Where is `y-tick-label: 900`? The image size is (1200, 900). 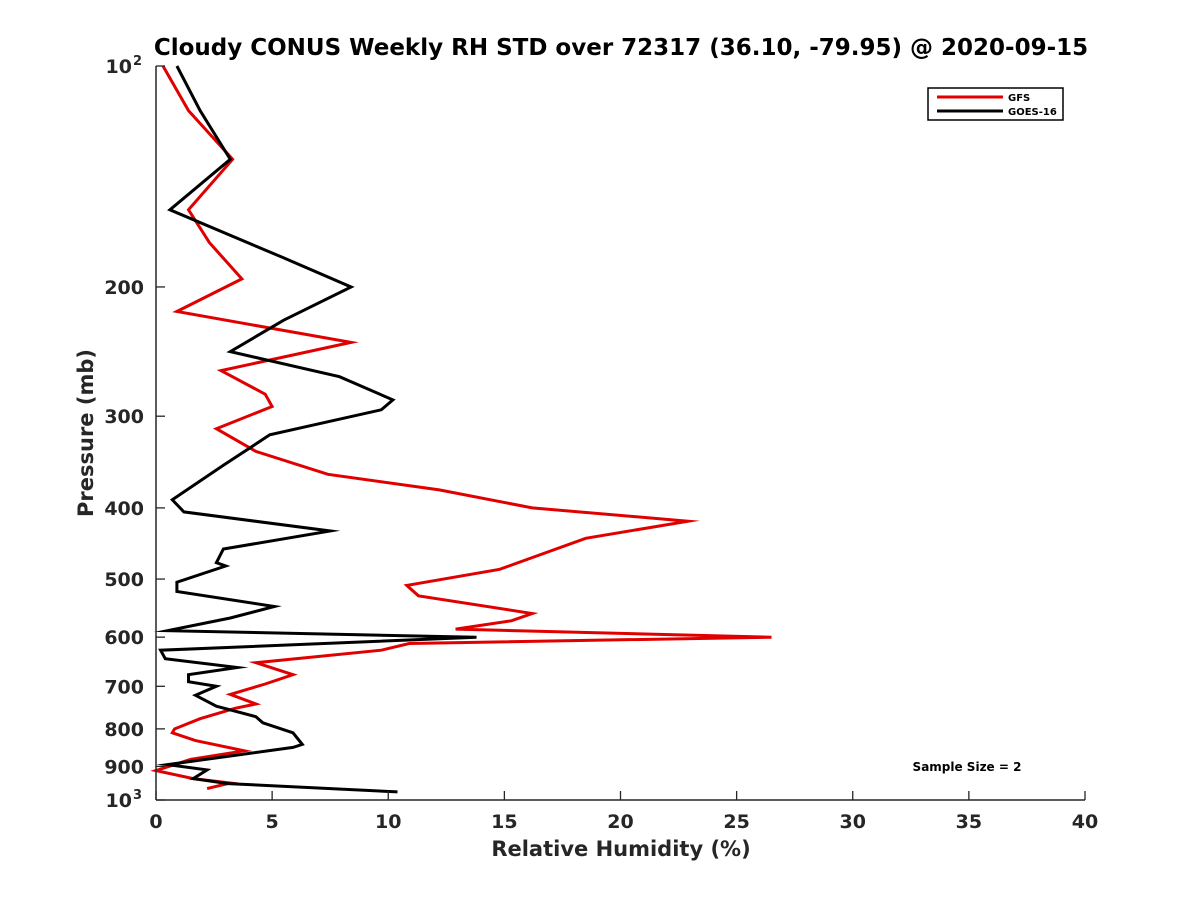 y-tick-label: 900 is located at coordinates (124, 767).